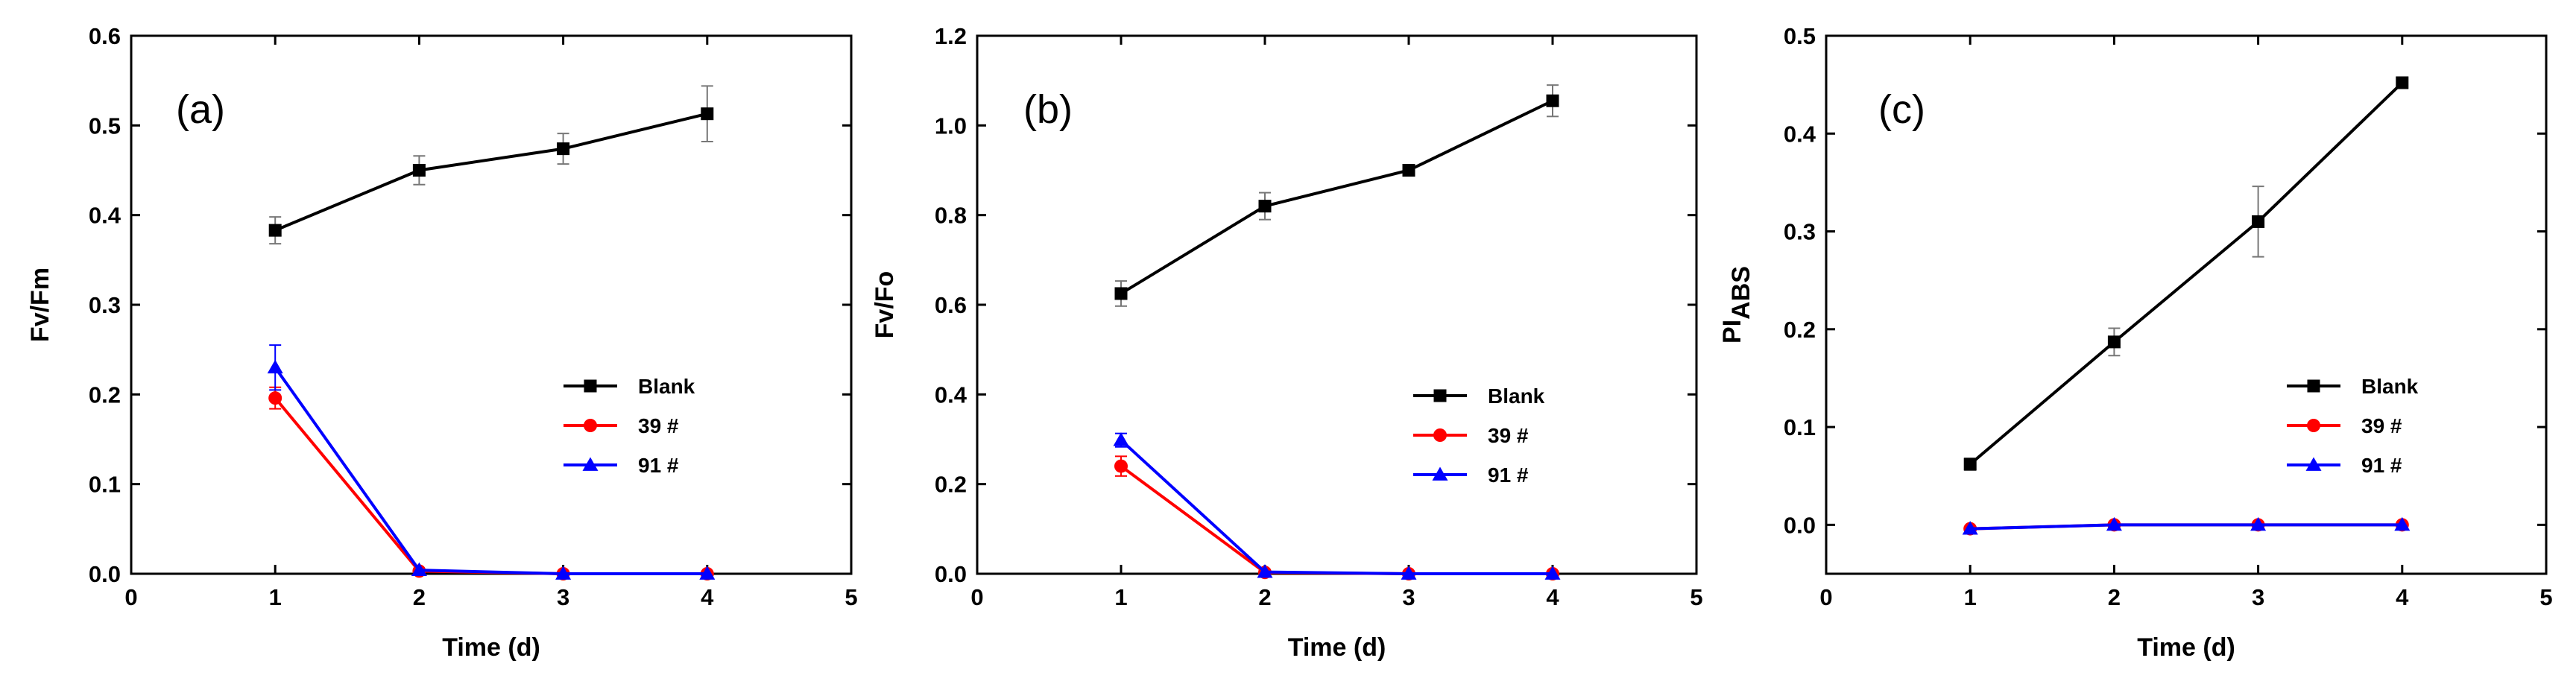 Image resolution: width=2576 pixels, height=690 pixels. Describe the element at coordinates (951, 36) in the screenshot. I see `y-tick-label: 1.2` at that location.